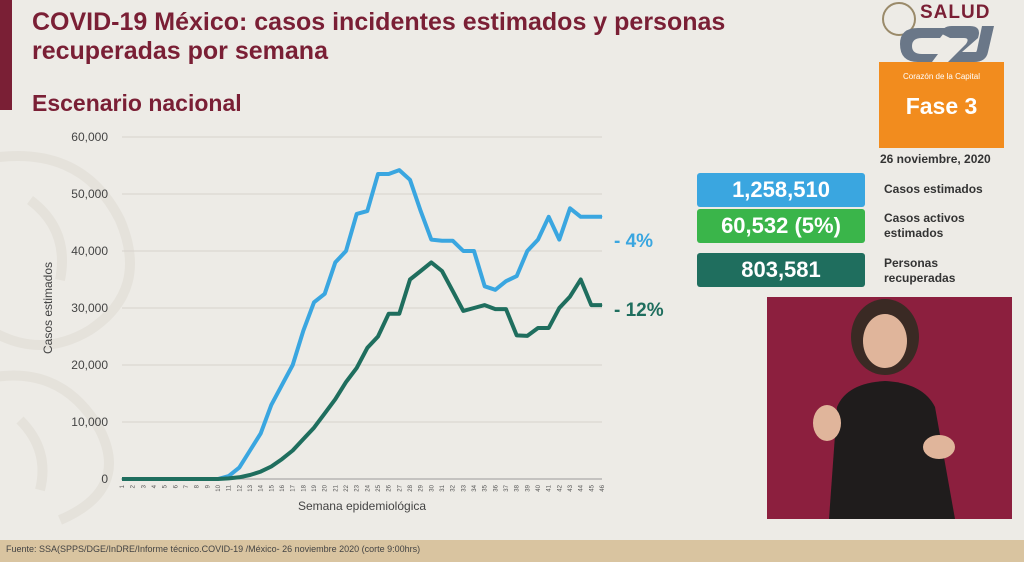  What do you see at coordinates (48, 308) in the screenshot?
I see `y-axis-label: Casos estimados` at bounding box center [48, 308].